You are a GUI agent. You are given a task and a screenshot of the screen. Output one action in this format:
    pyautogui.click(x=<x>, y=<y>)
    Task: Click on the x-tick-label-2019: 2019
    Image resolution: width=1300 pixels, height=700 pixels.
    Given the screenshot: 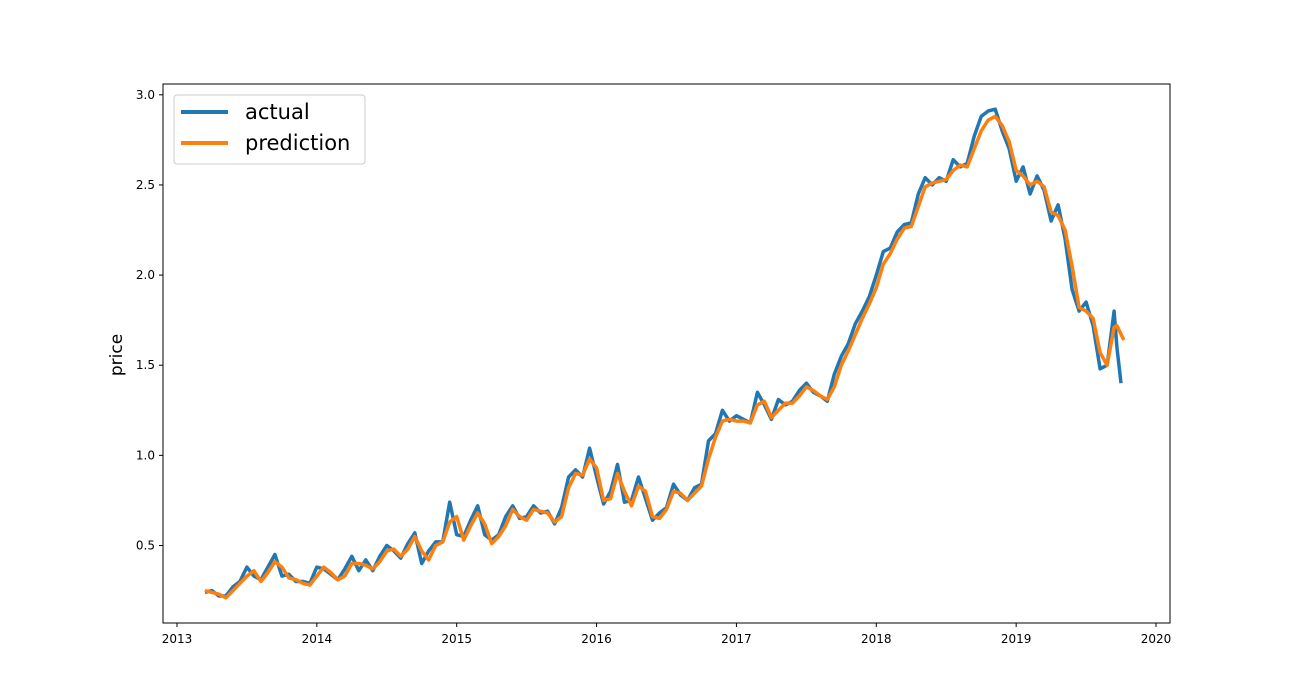 What is the action you would take?
    pyautogui.click(x=1016, y=639)
    